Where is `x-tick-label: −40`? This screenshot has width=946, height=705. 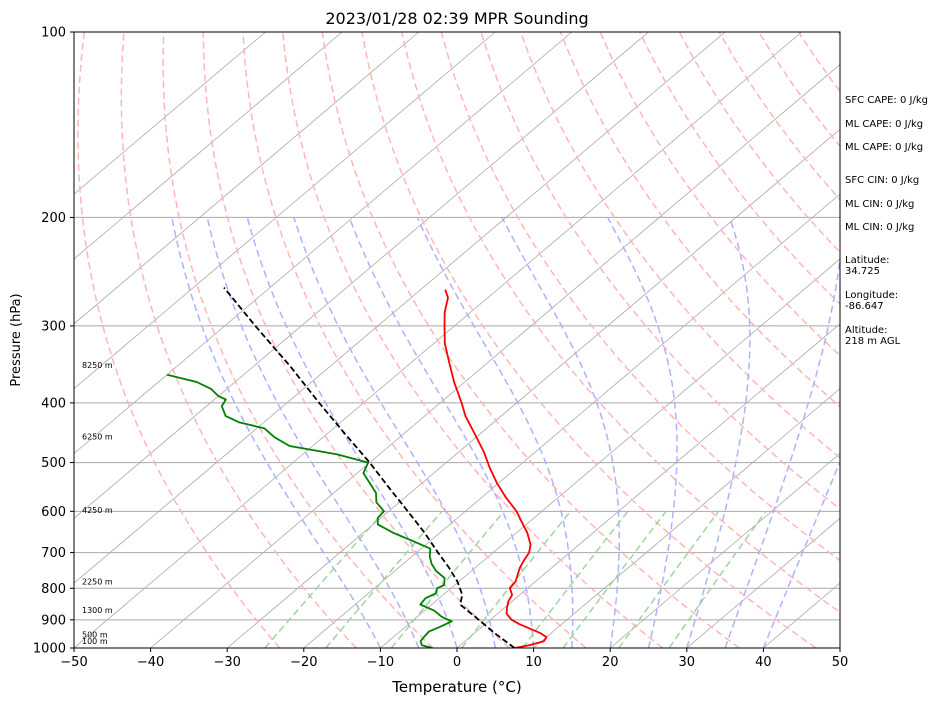 x-tick-label: −40 is located at coordinates (150, 662).